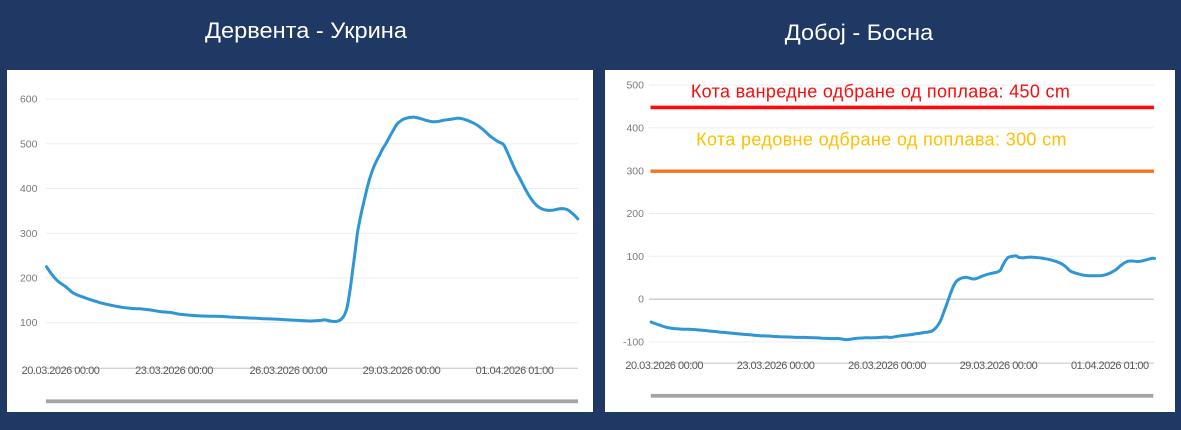  I want to click on svg-text: 600, so click(29, 99).